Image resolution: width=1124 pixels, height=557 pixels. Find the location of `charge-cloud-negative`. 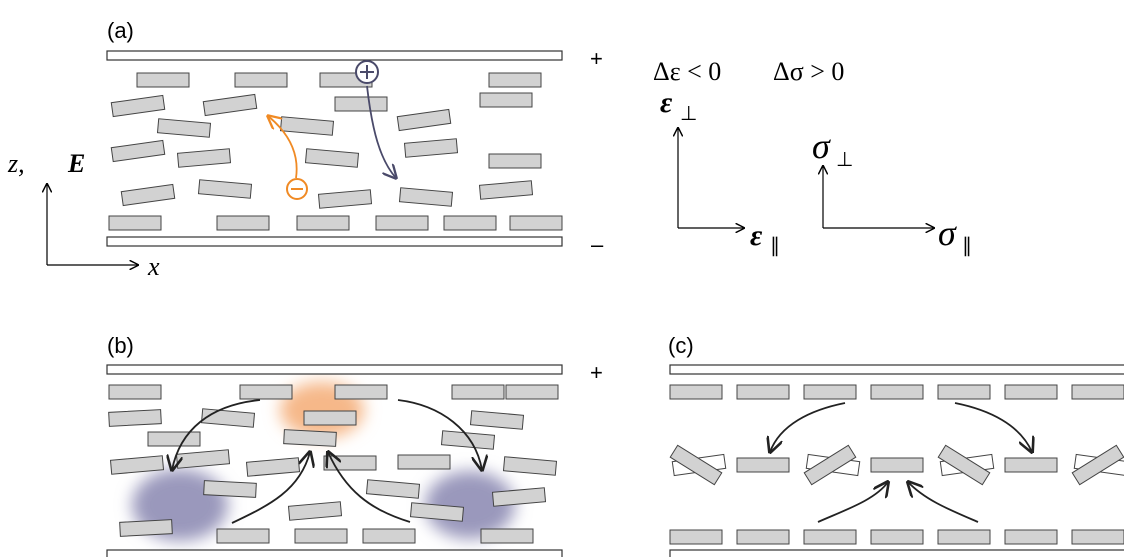

charge-cloud-negative is located at coordinates (470, 505).